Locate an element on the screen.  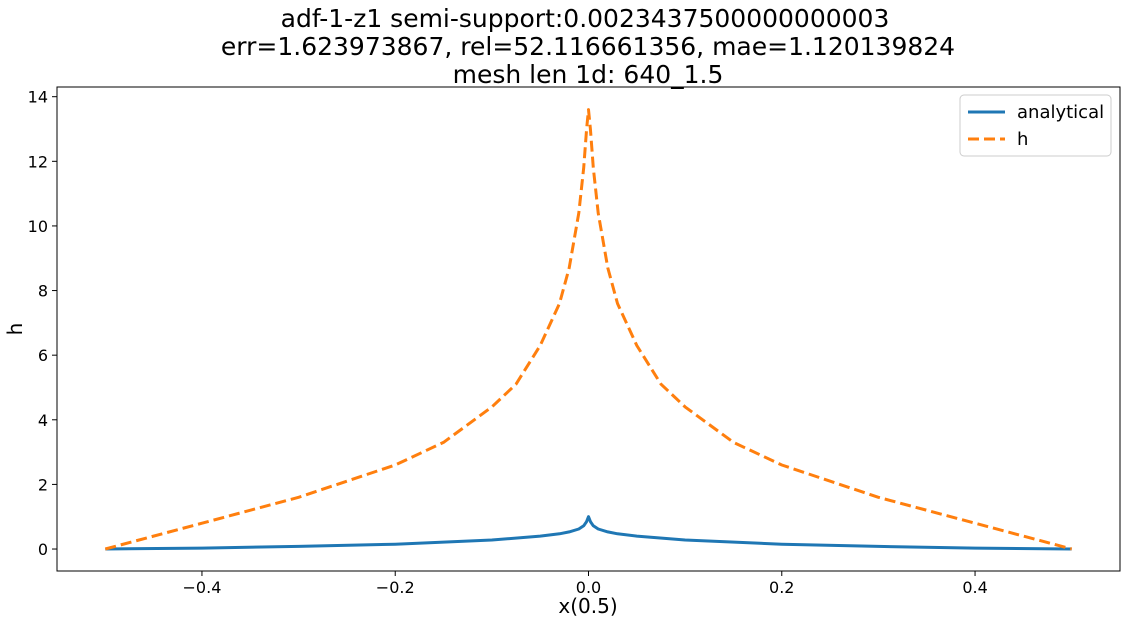
legend: analytical h is located at coordinates (1035, 125).